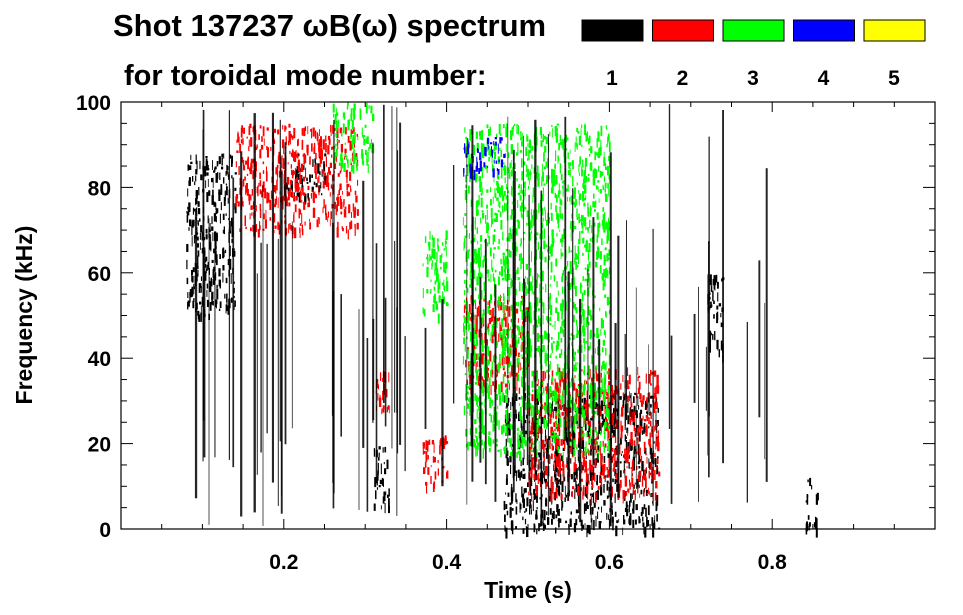 This screenshot has width=963, height=615. What do you see at coordinates (263, 355) in the screenshot?
I see `streak` at bounding box center [263, 355].